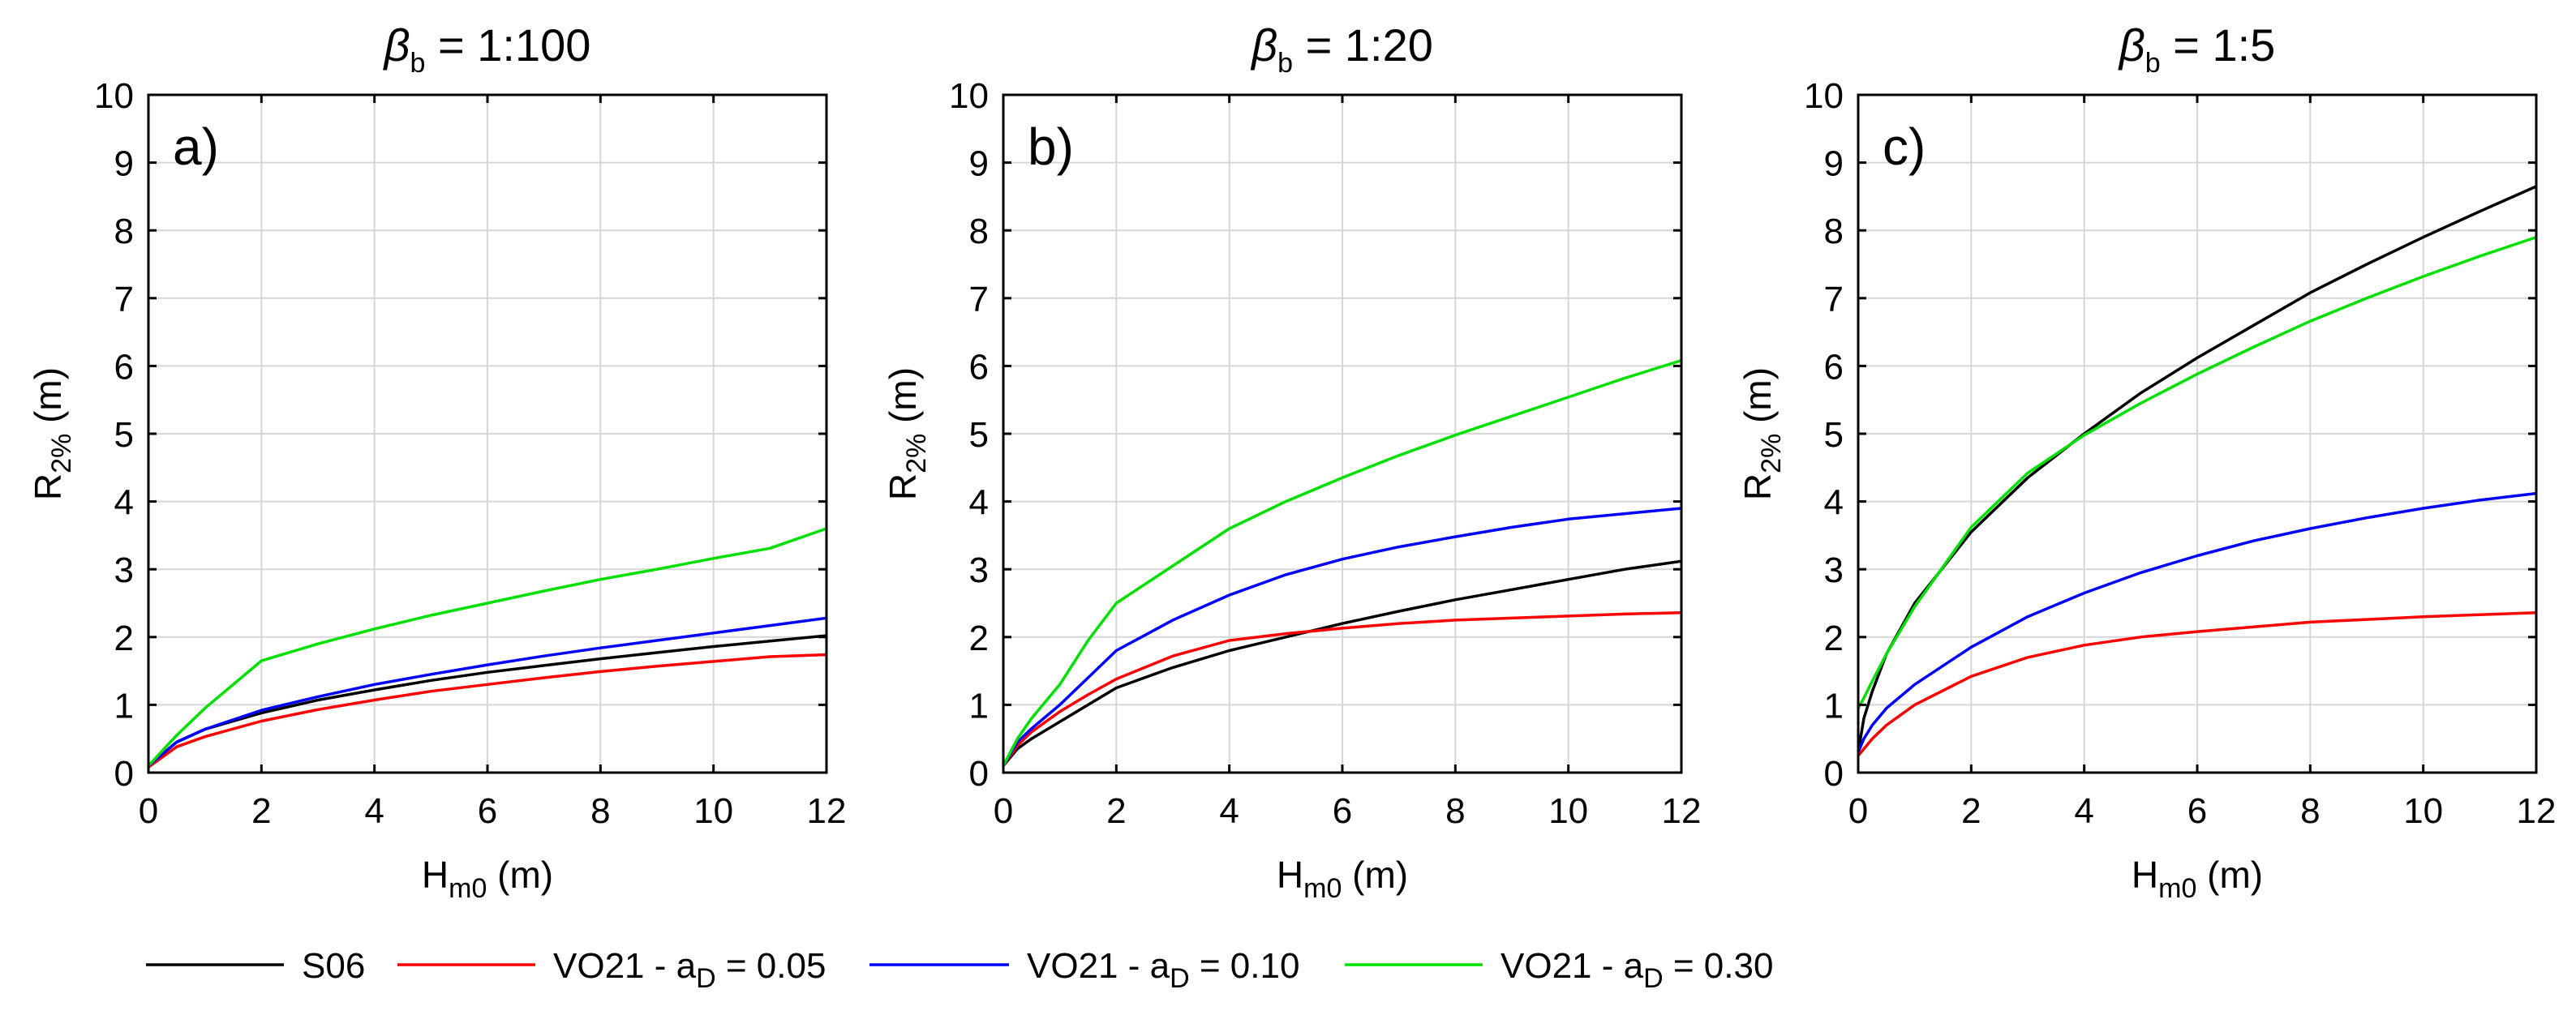 Image resolution: width=2576 pixels, height=1015 pixels. What do you see at coordinates (1363, 45) in the screenshot?
I see `b-title-text: = 1:20` at bounding box center [1363, 45].